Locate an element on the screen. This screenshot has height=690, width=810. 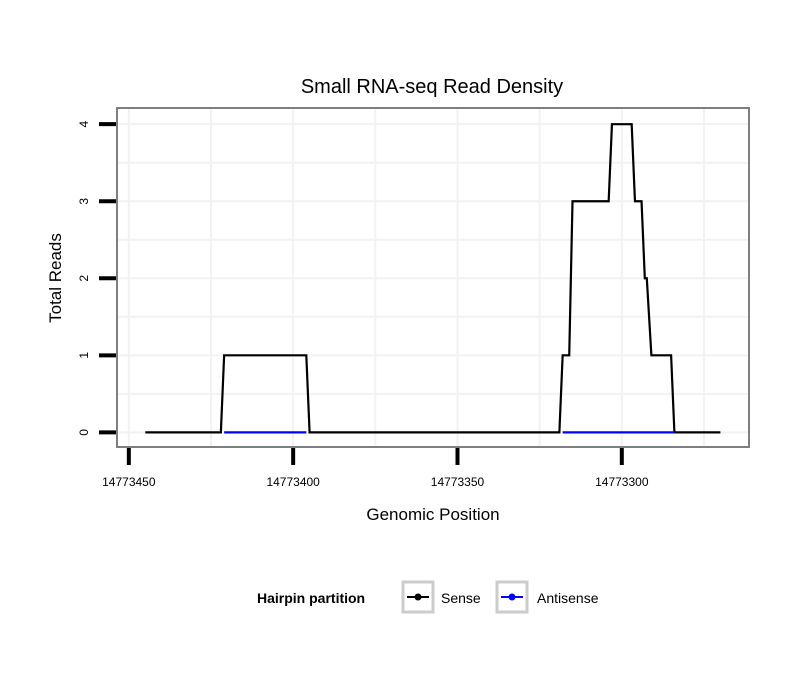
y-tick-label: 1 is located at coordinates (84, 355).